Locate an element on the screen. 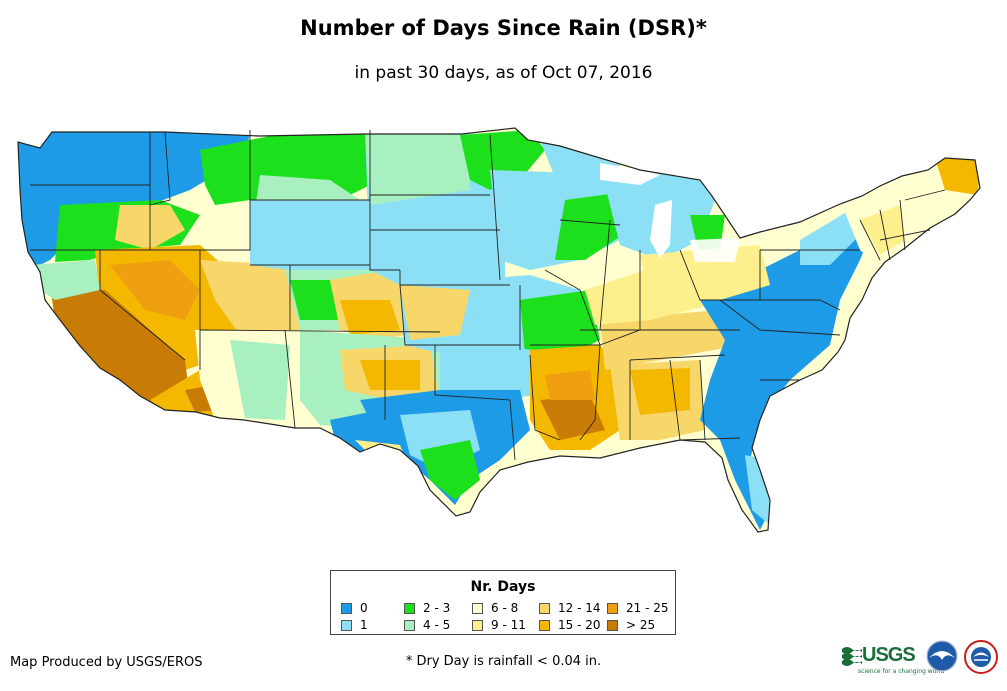 The image size is (1007, 691). legend-label-3: 4 - 5 is located at coordinates (437, 625).